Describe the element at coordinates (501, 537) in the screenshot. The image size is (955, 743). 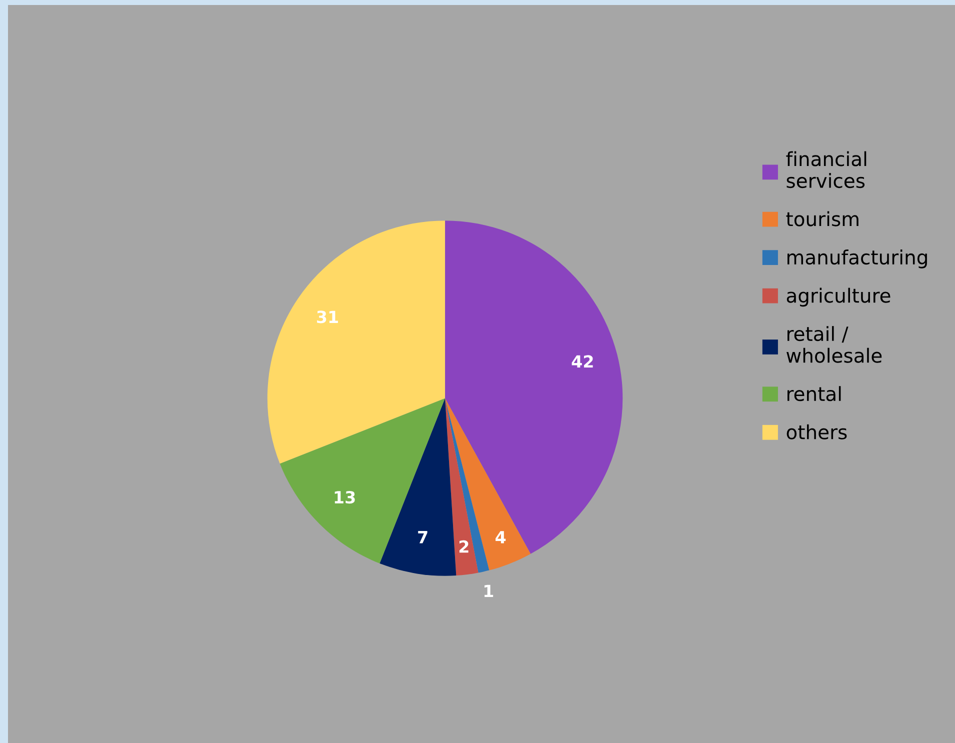
I see `data-label: 4` at that location.